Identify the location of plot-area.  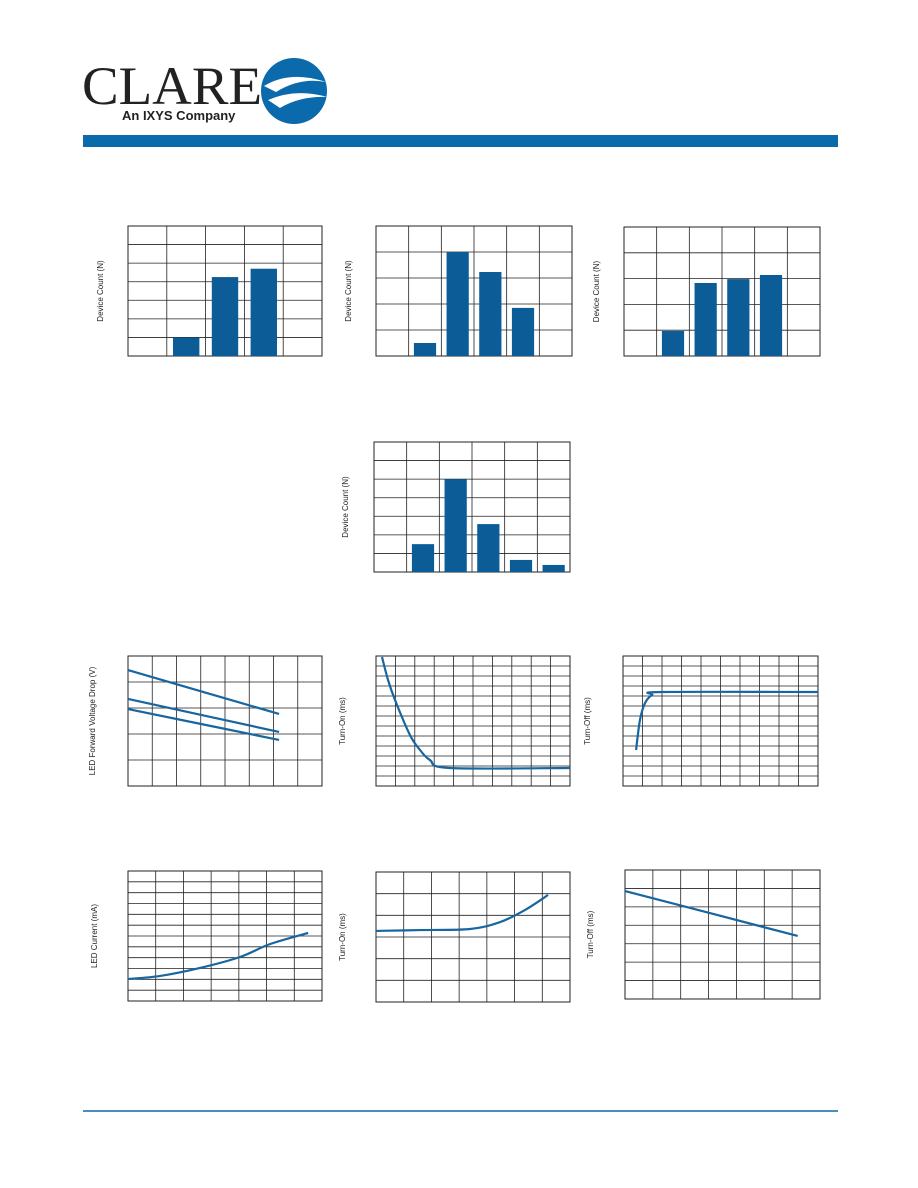
(722, 934).